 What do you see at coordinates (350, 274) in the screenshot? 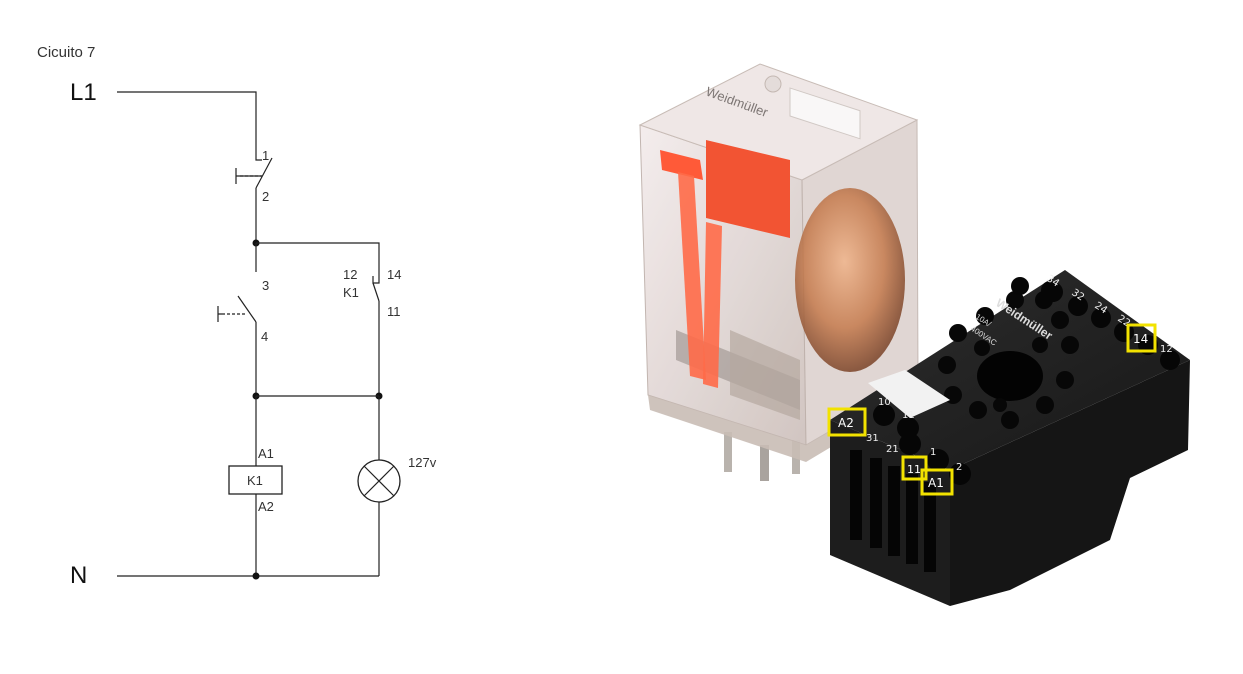
I see `contact-label-12: 12` at bounding box center [350, 274].